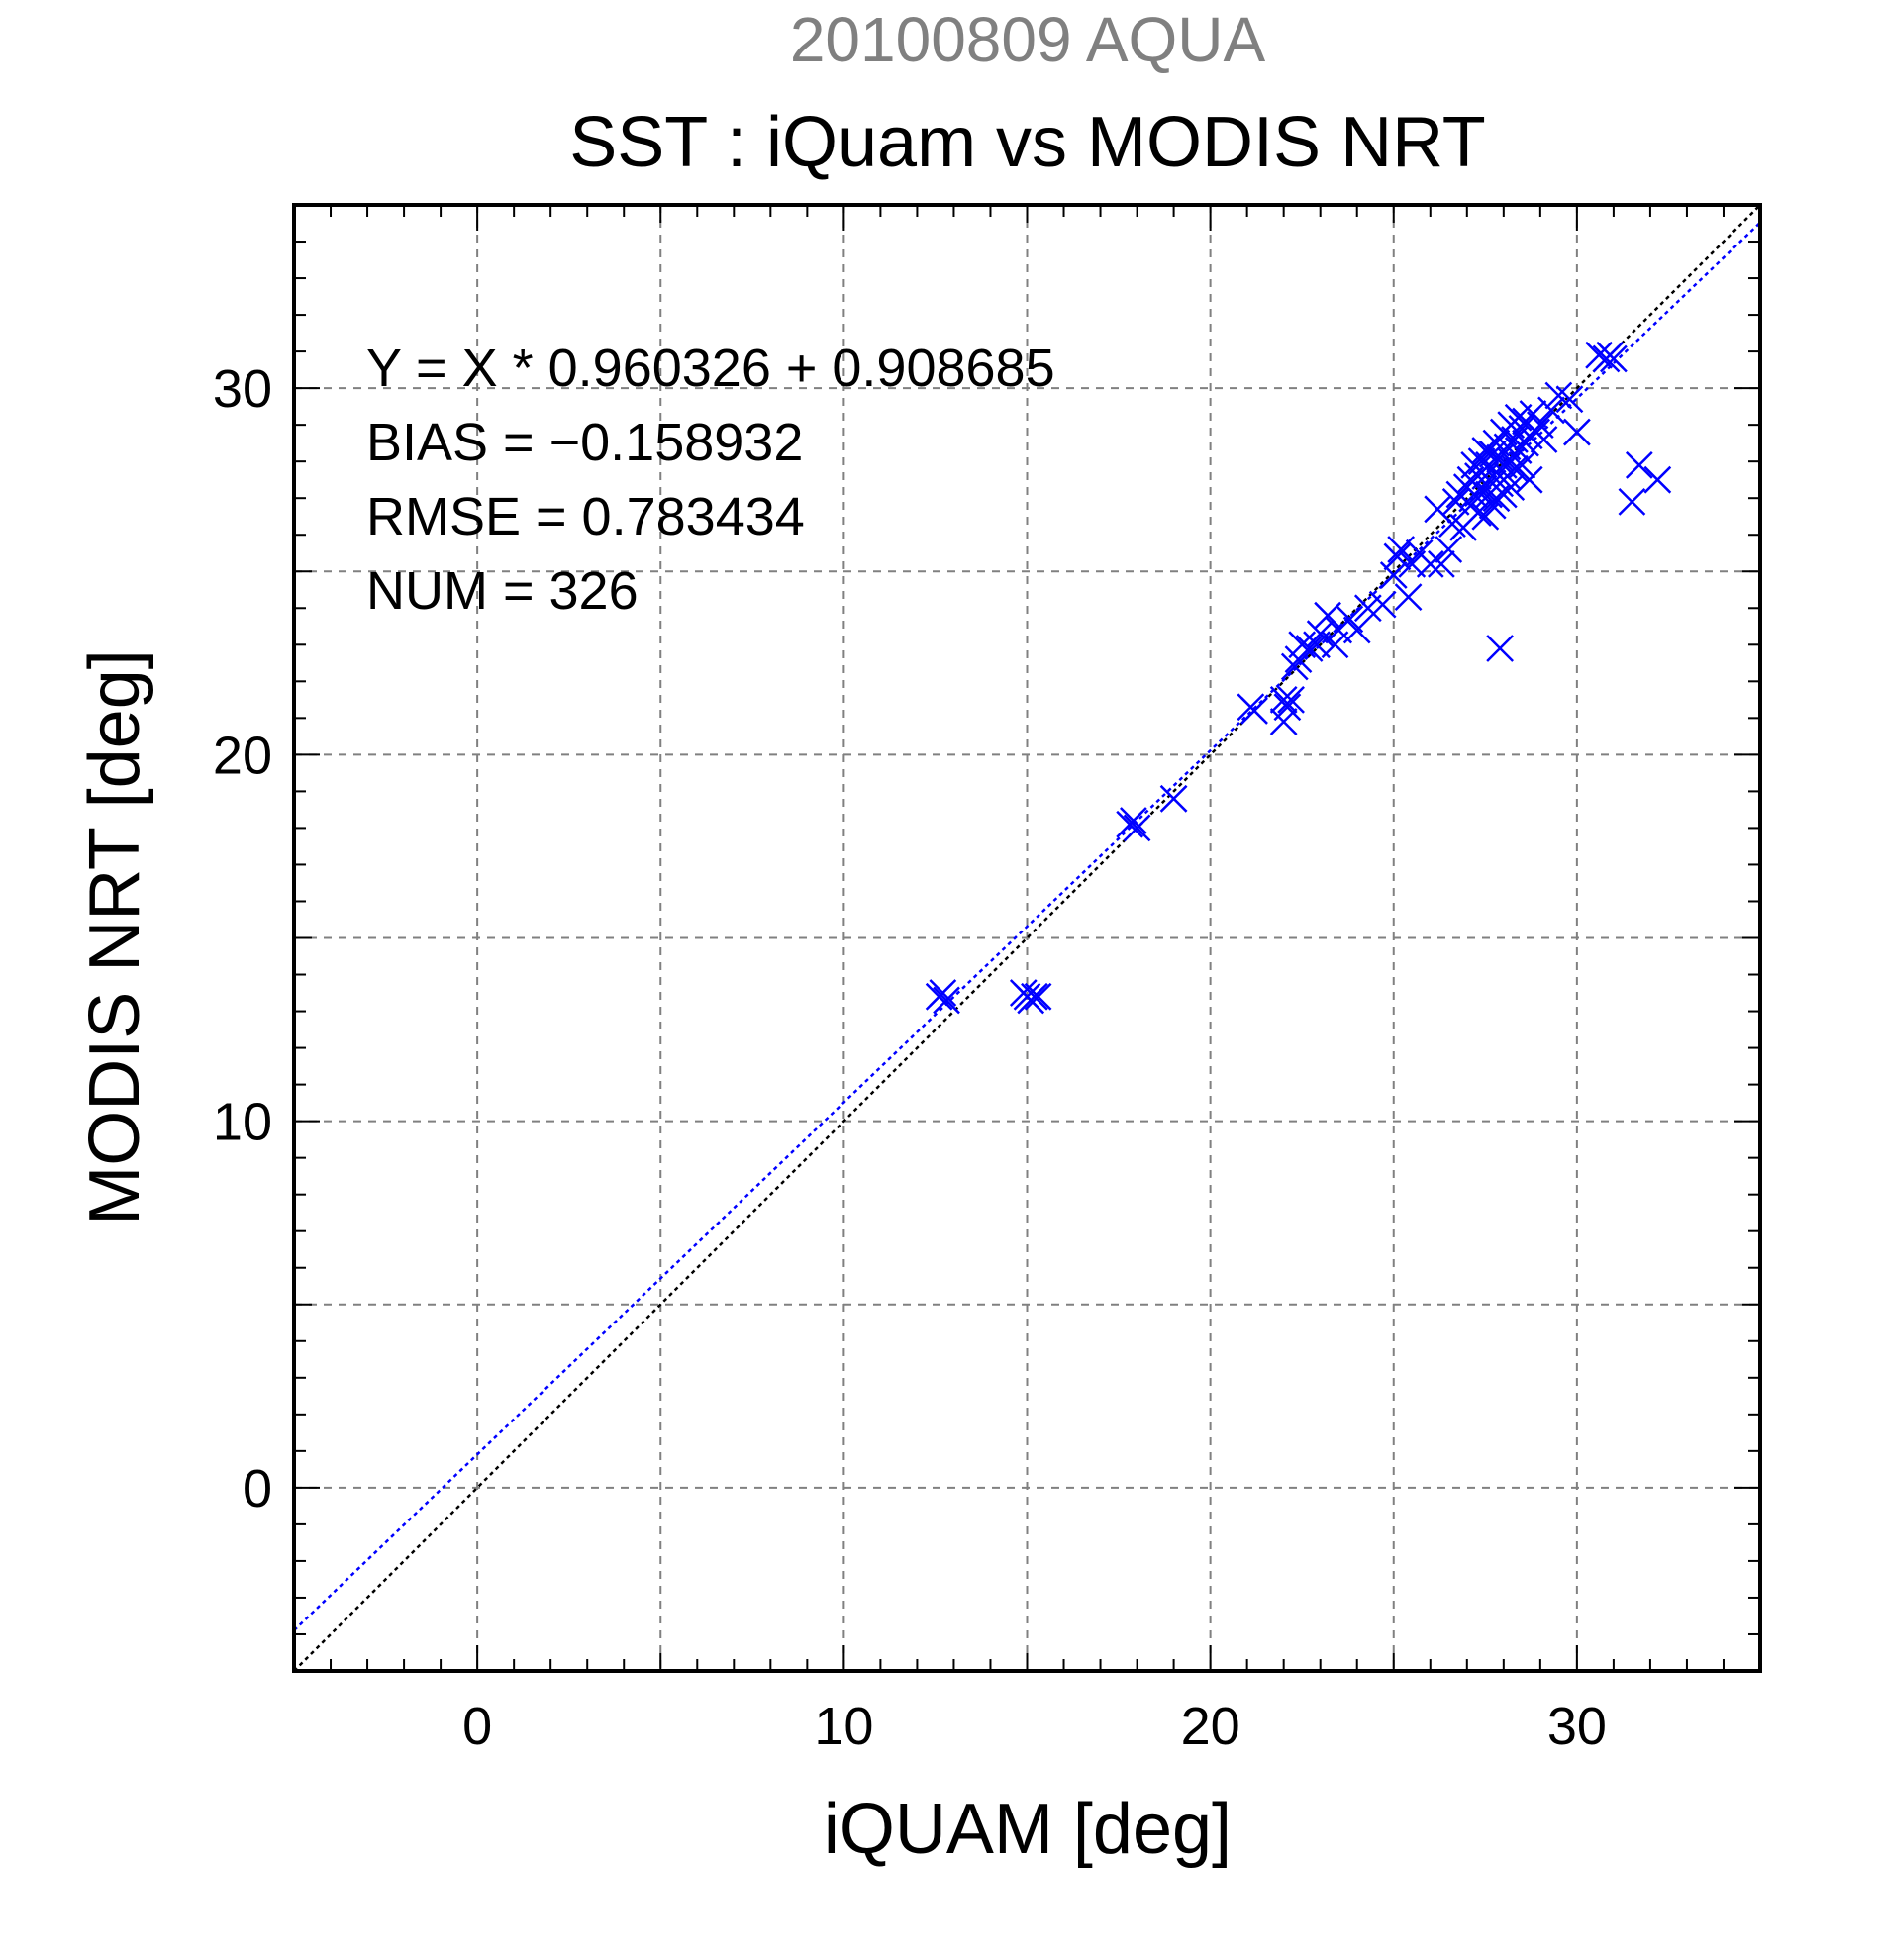 The width and height of the screenshot is (1881, 1960). What do you see at coordinates (843, 1726) in the screenshot?
I see `x-tick-label: 10` at bounding box center [843, 1726].